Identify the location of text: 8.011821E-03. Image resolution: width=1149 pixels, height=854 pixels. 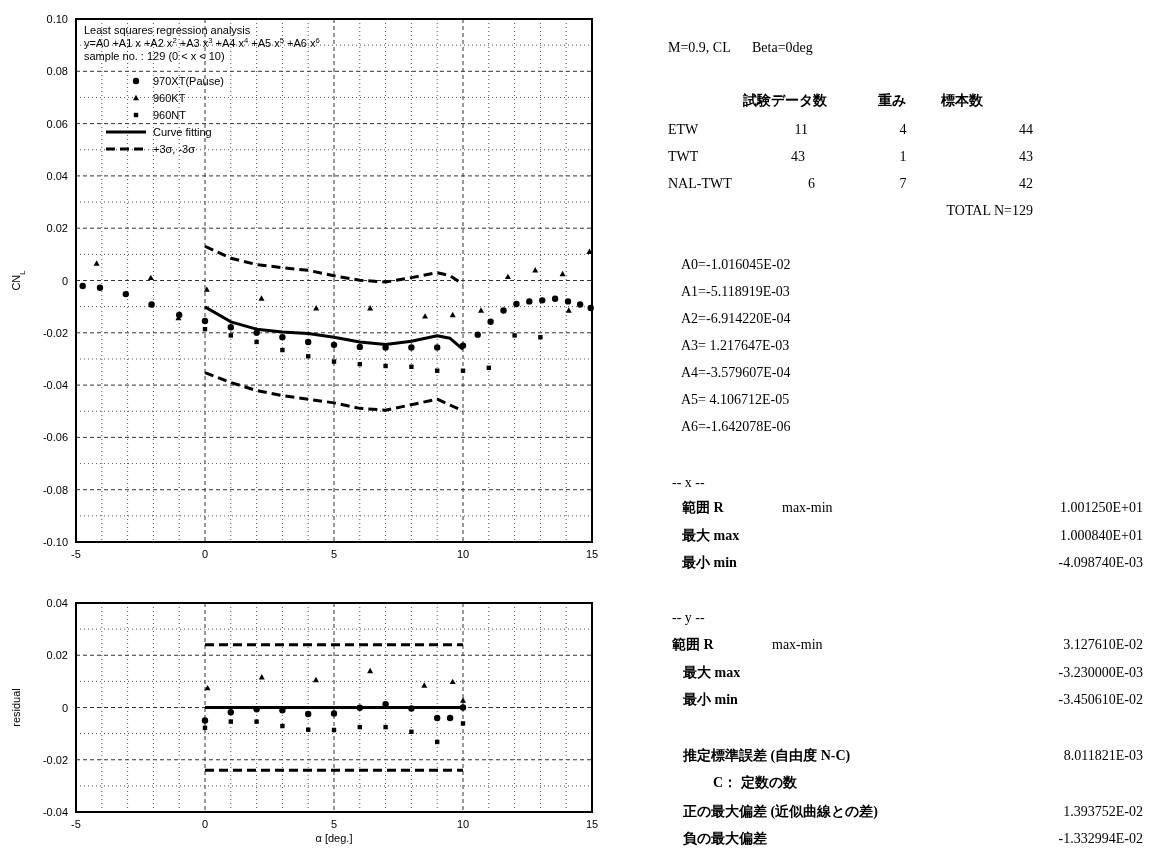
(1103, 755).